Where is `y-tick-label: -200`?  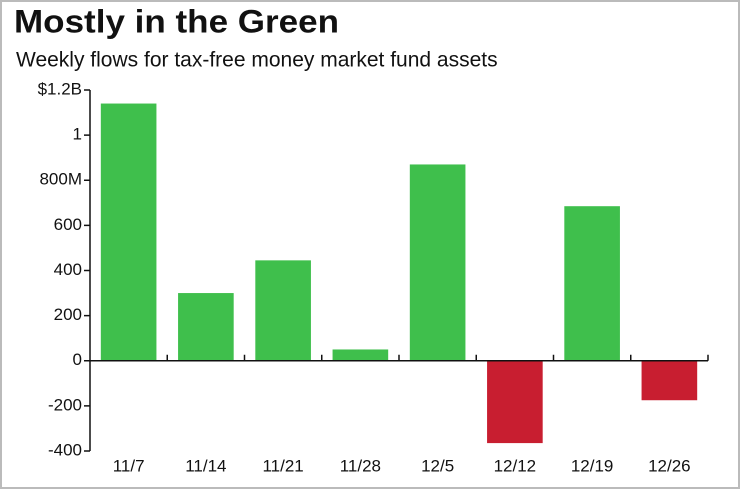 y-tick-label: -200 is located at coordinates (65, 404).